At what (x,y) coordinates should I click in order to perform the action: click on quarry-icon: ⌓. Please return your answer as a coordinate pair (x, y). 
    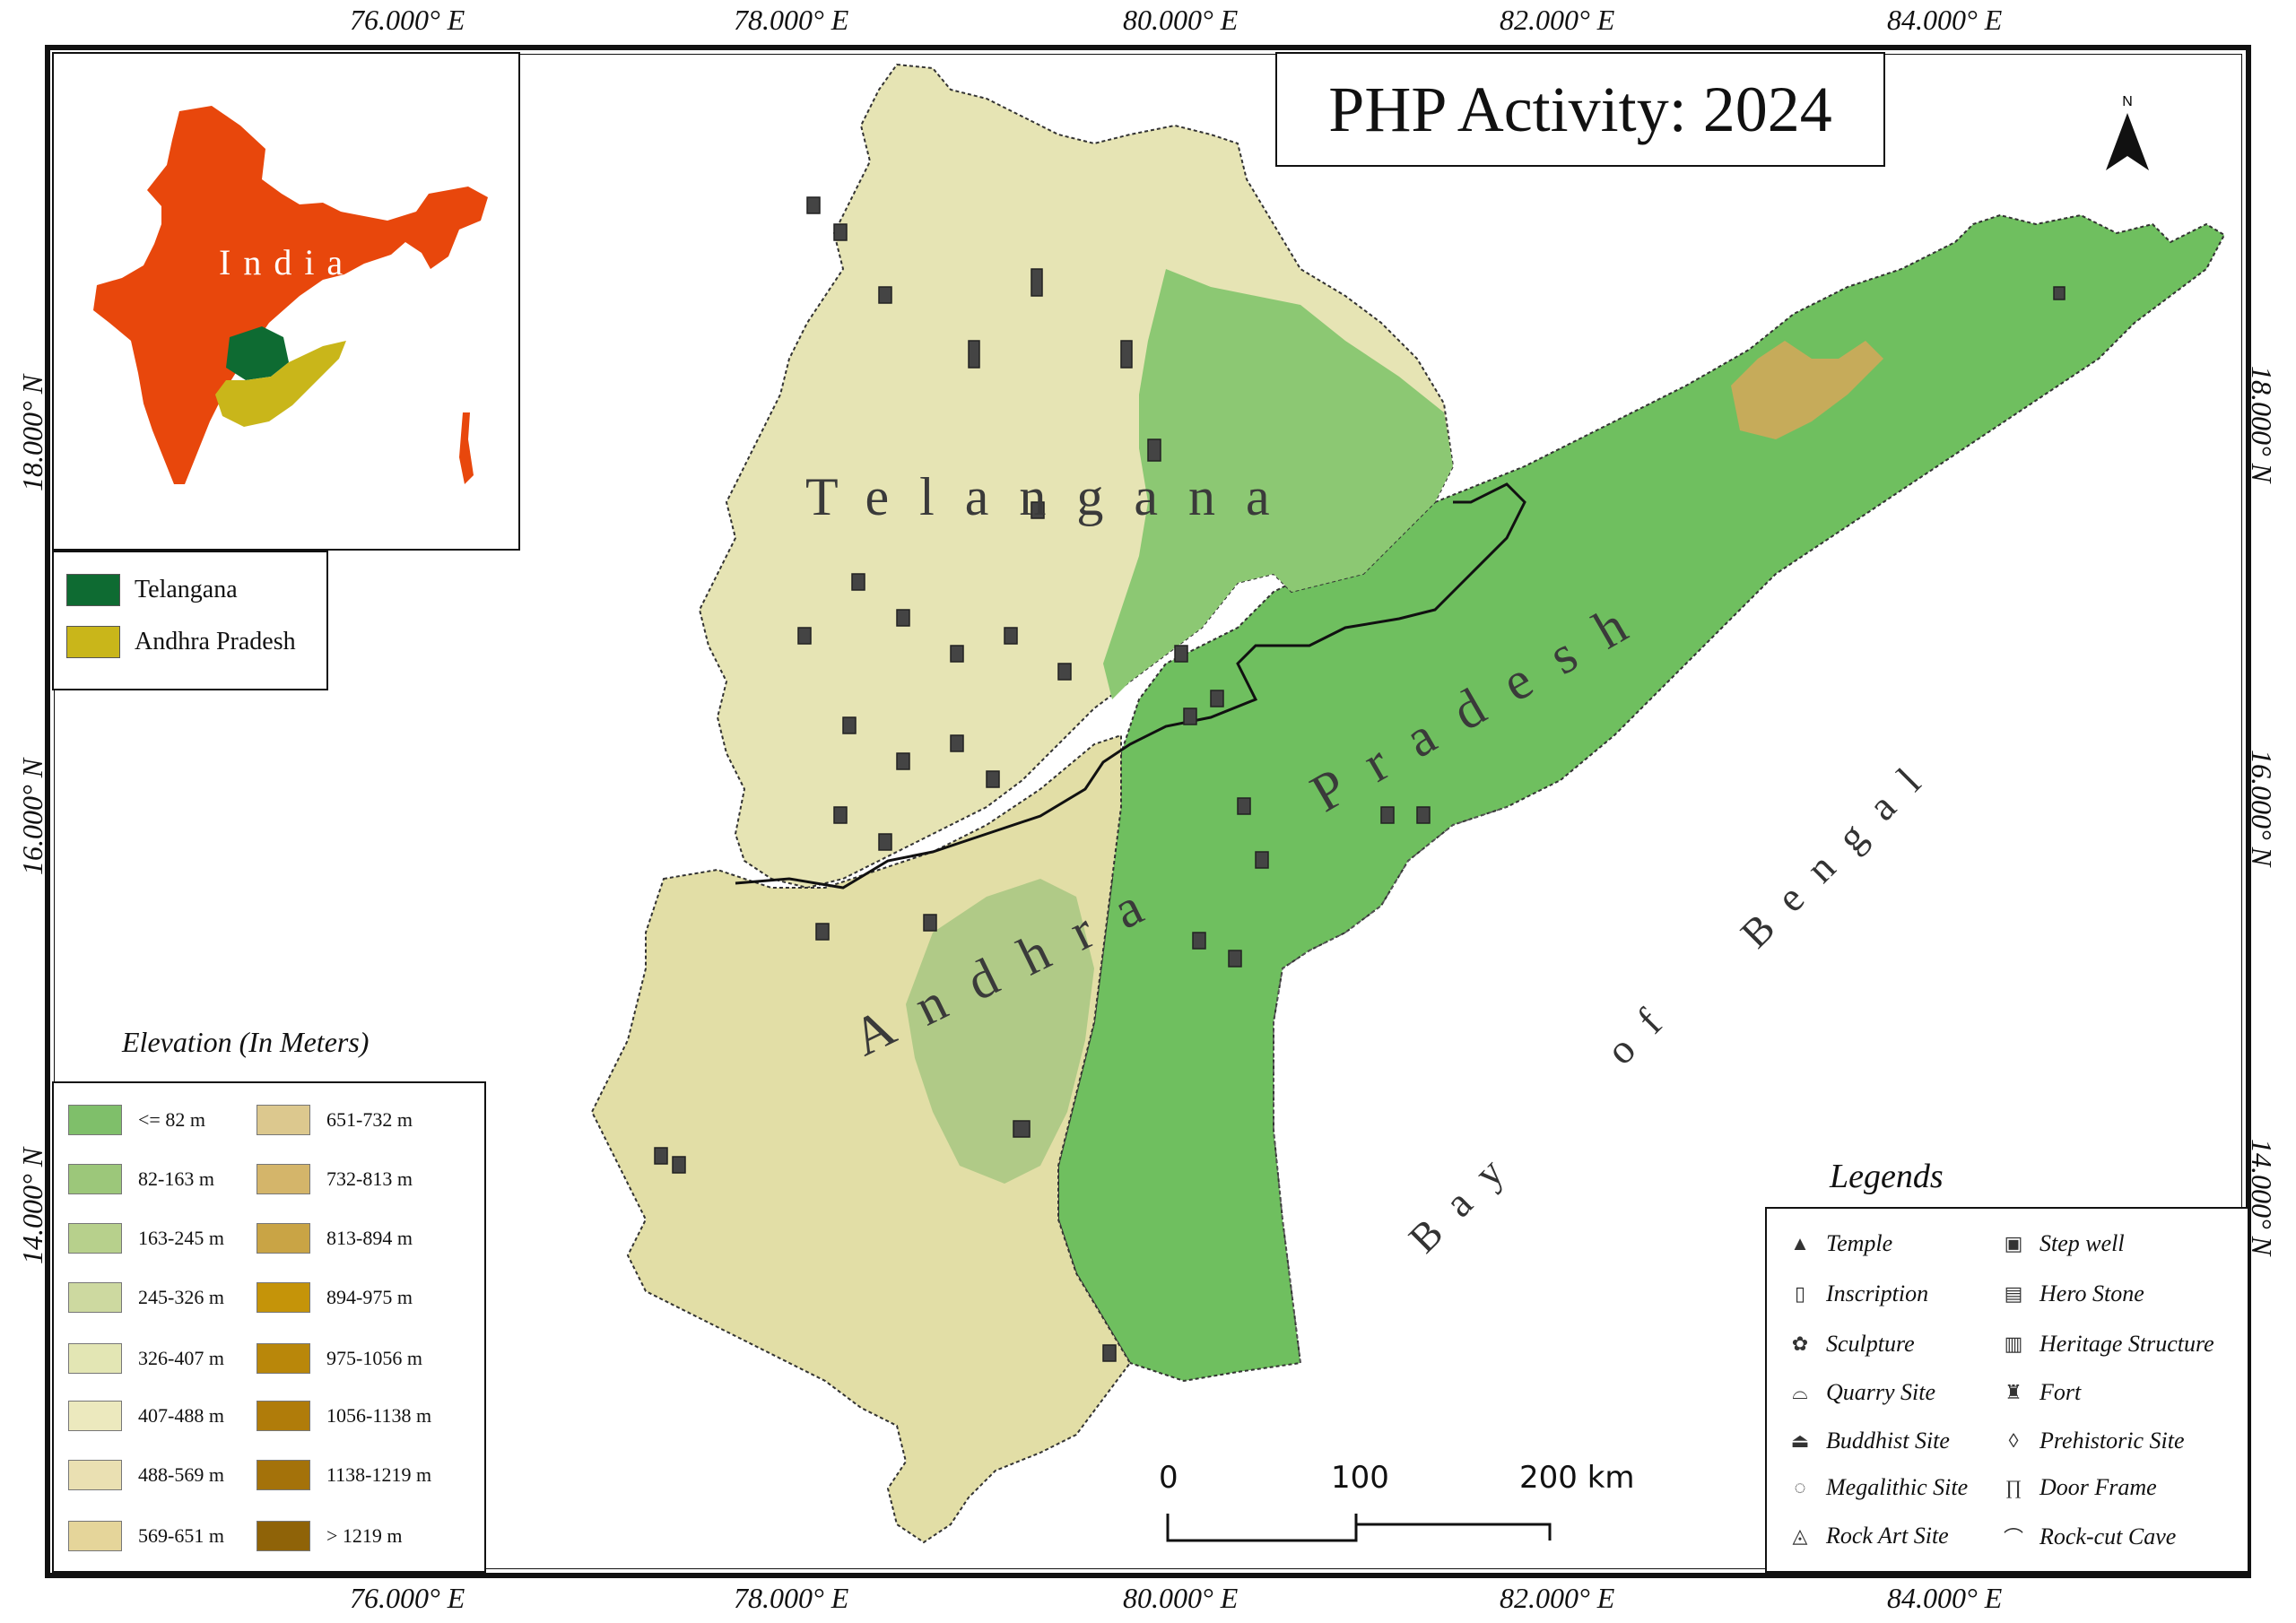
    Looking at the image, I should click on (1800, 1392).